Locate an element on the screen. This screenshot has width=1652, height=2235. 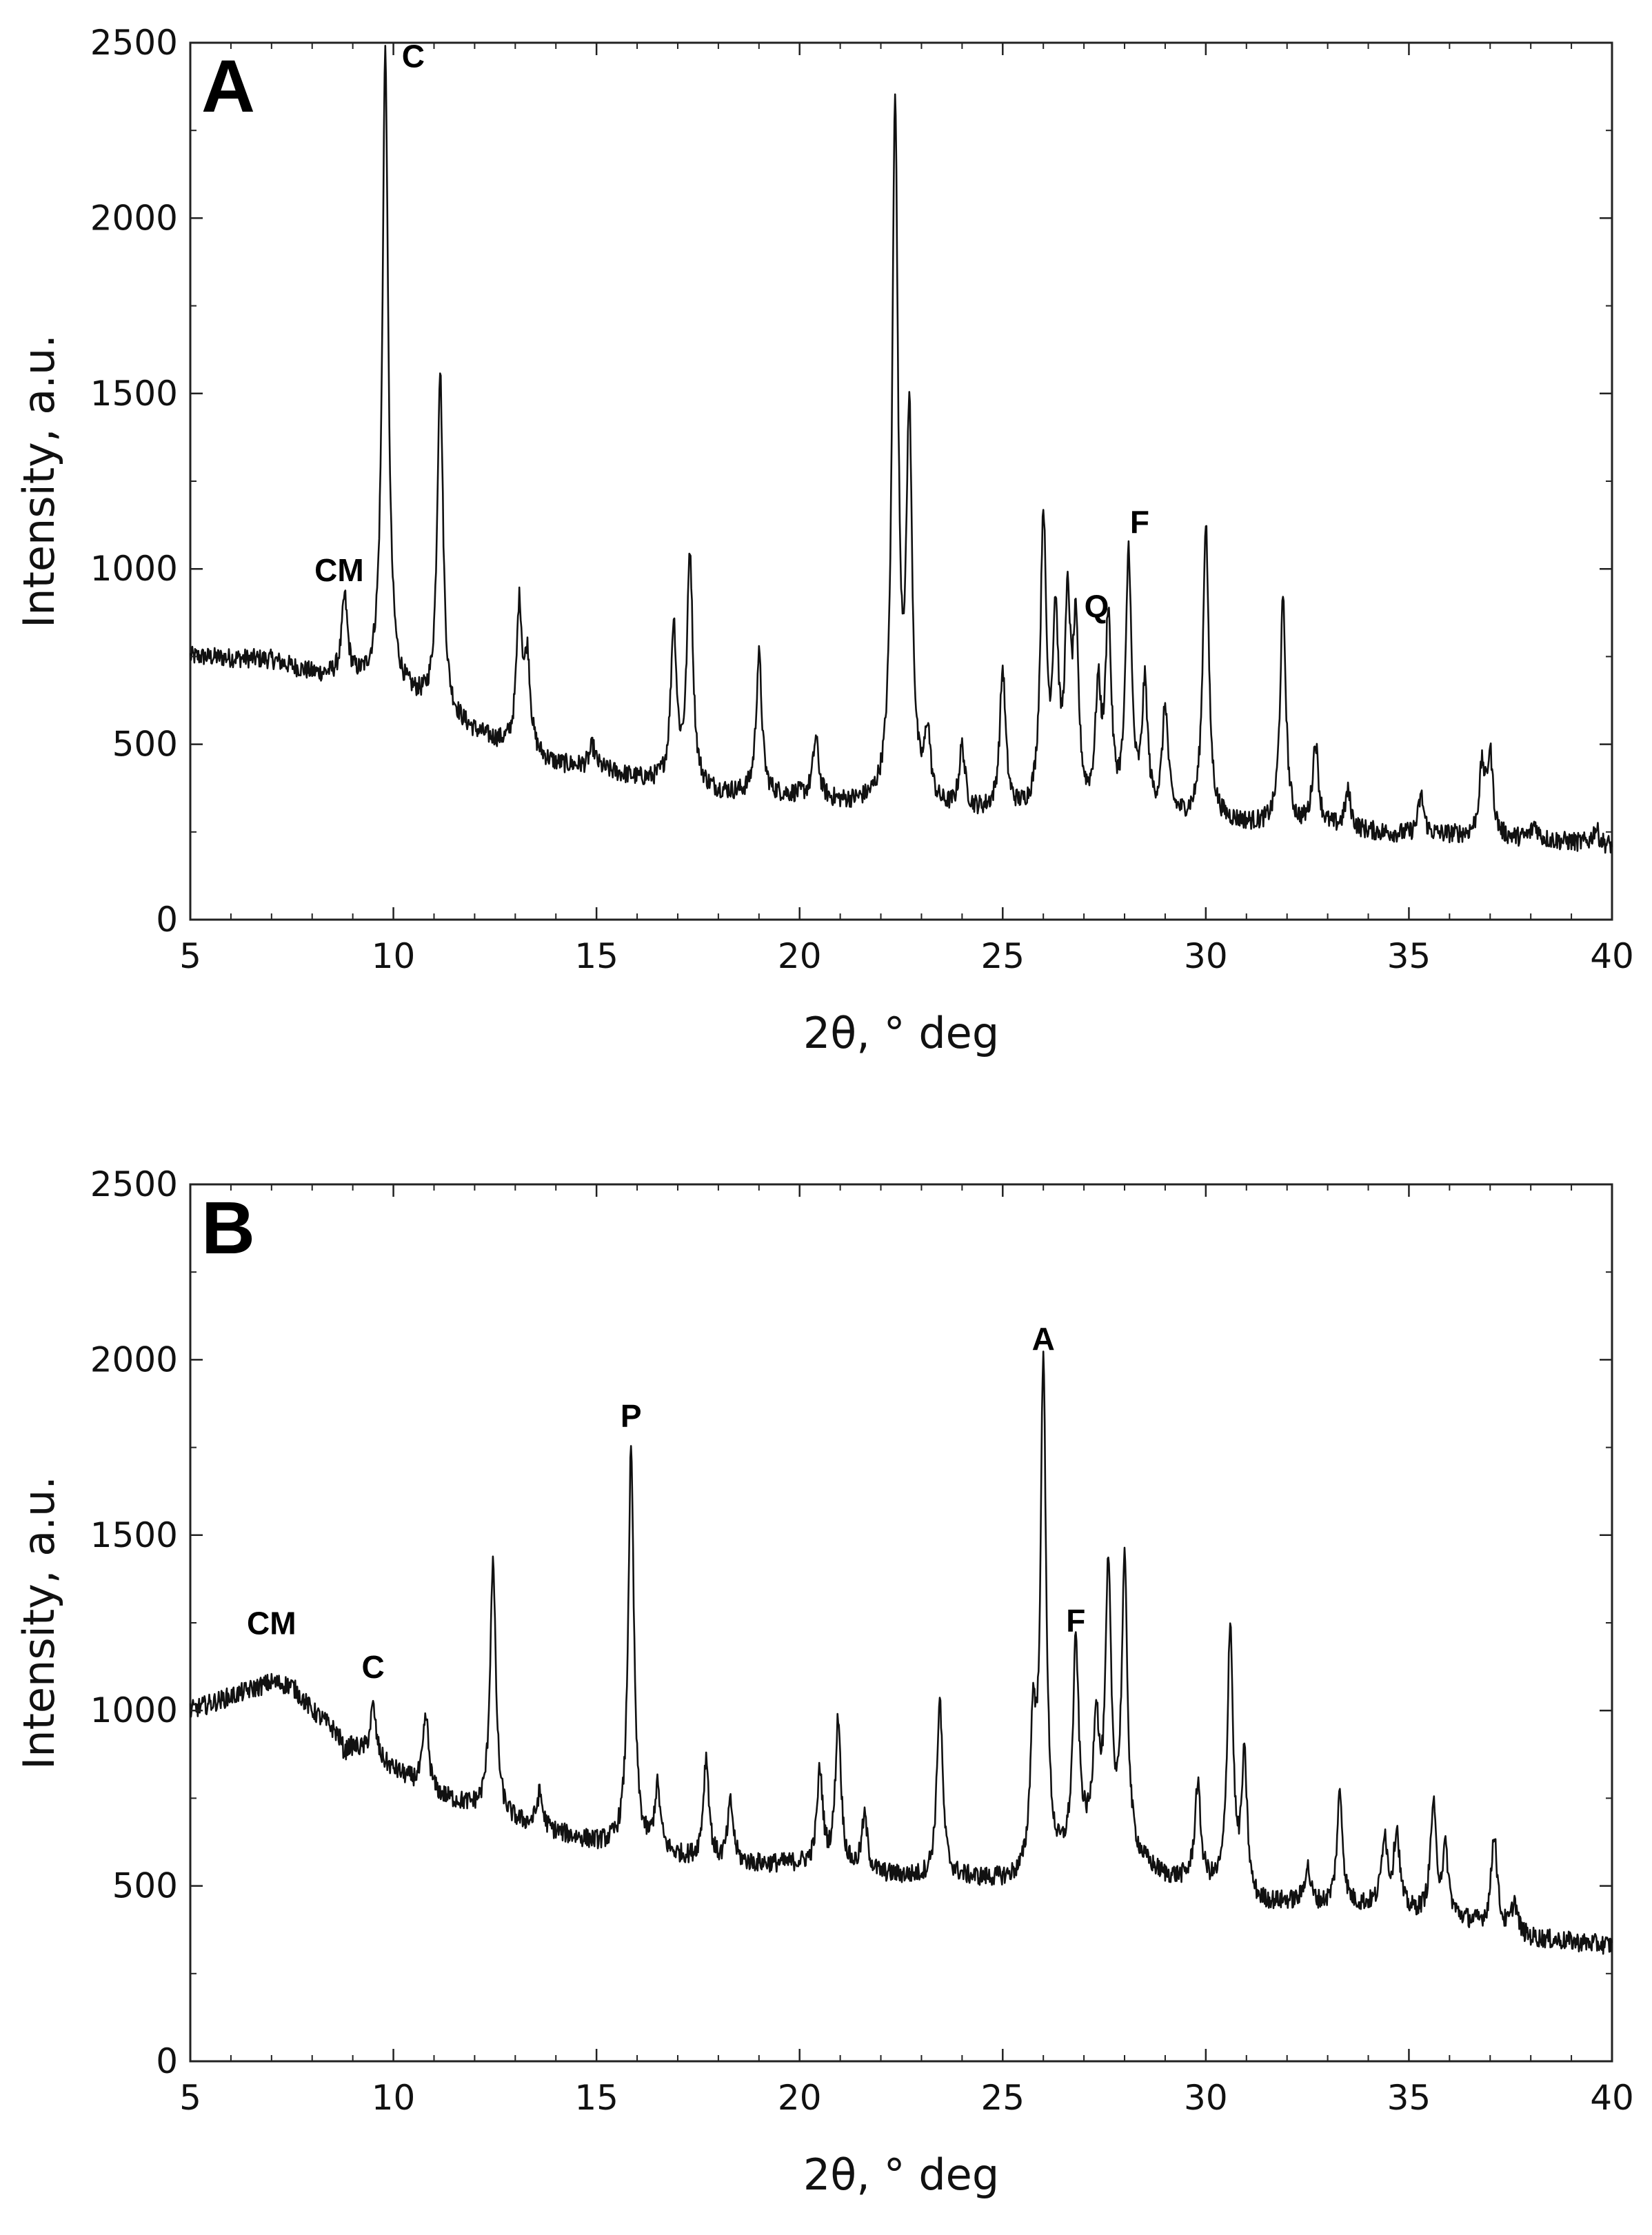
peak-annotations: CM C P A F is located at coordinates (666, 1503).